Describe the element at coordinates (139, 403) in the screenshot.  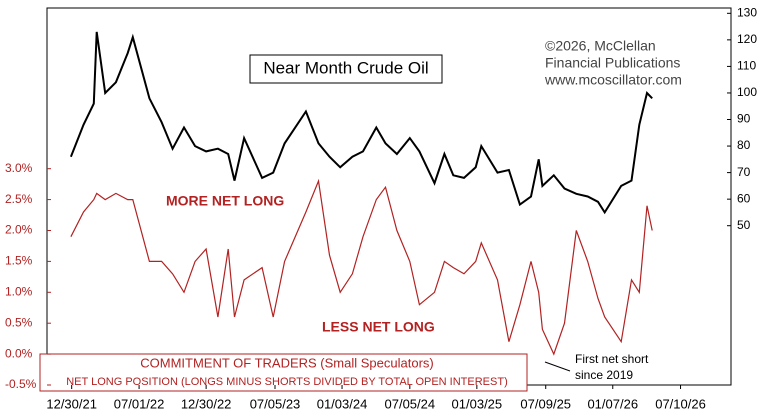
I see `x-tick-label: 07/01/22` at that location.